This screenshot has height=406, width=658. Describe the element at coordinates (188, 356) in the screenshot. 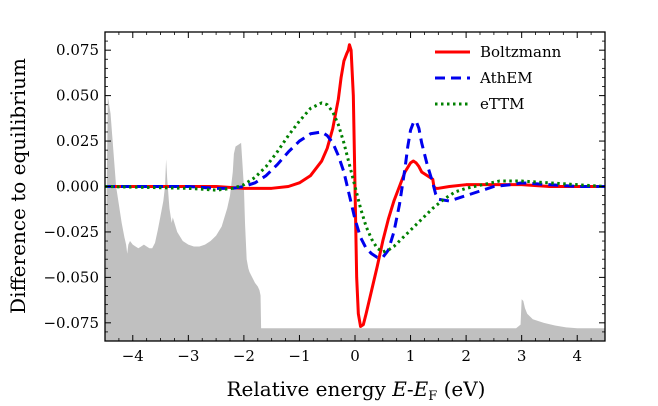

I see `x-tick-label: −3` at that location.